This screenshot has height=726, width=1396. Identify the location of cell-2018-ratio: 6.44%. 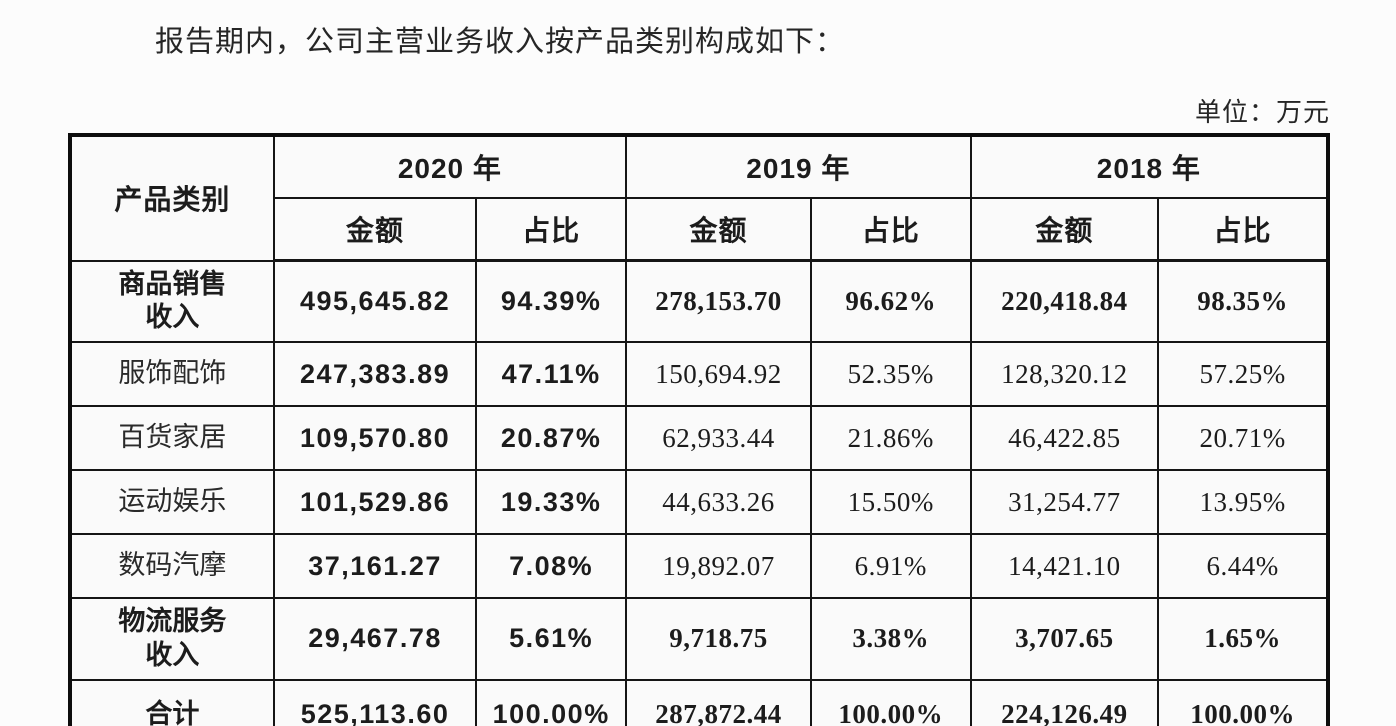
(1243, 566).